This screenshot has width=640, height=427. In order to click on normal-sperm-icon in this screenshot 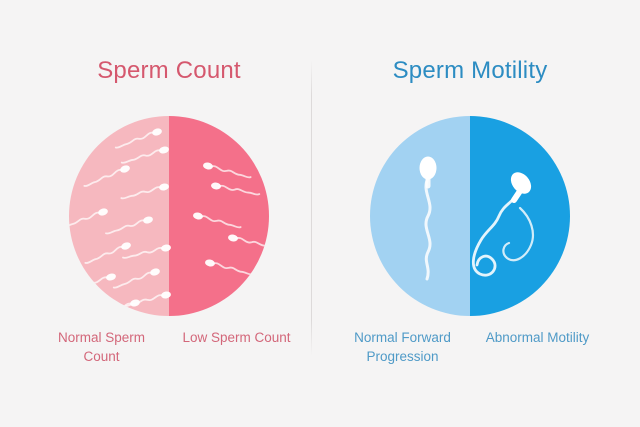, I will do `click(428, 218)`.